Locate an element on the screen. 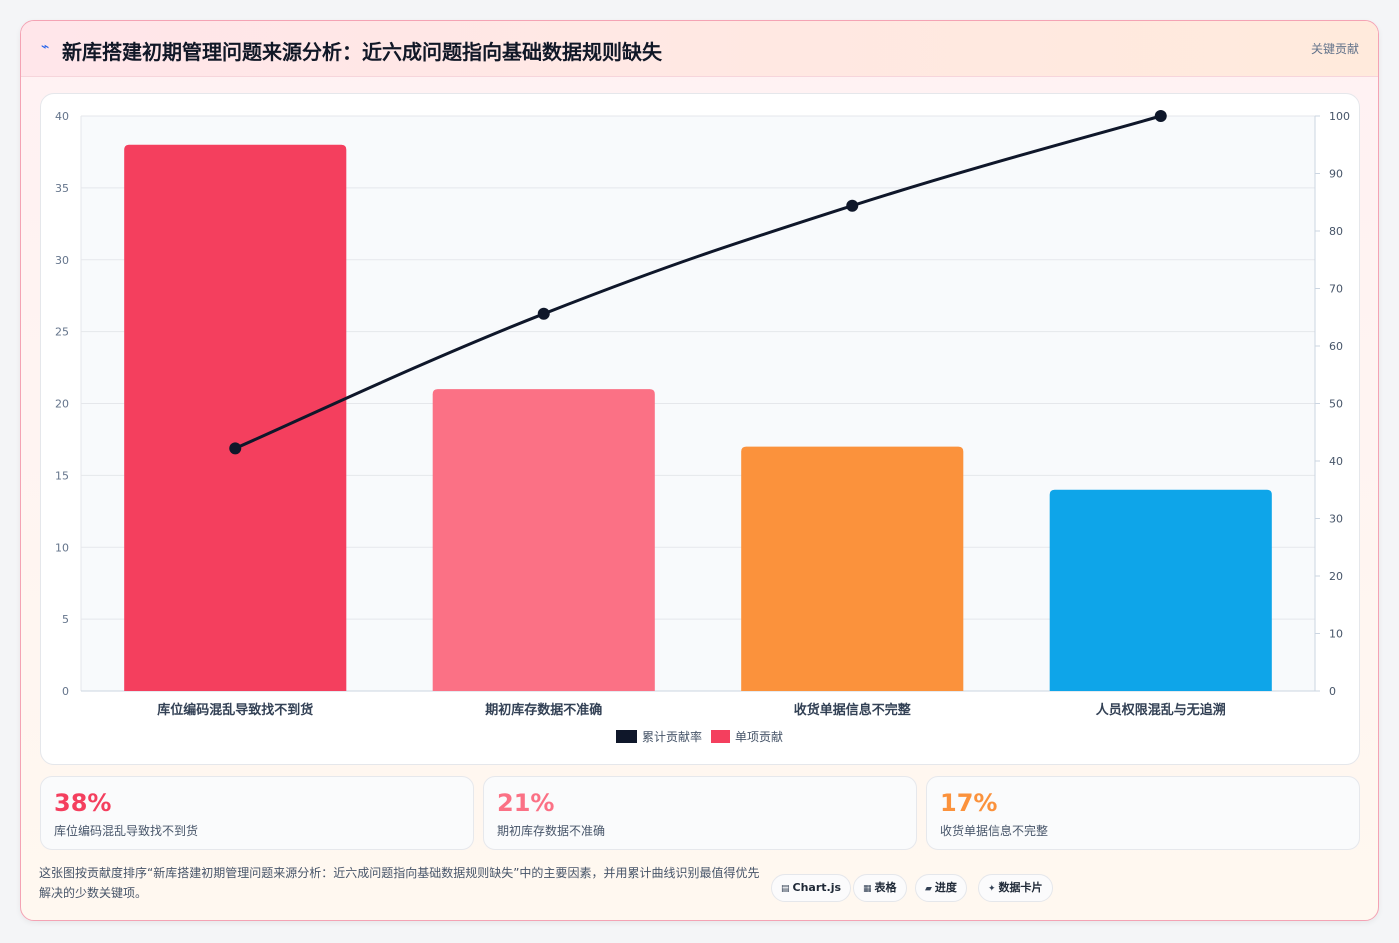  y2-tick-label: 50 is located at coordinates (1336, 404).